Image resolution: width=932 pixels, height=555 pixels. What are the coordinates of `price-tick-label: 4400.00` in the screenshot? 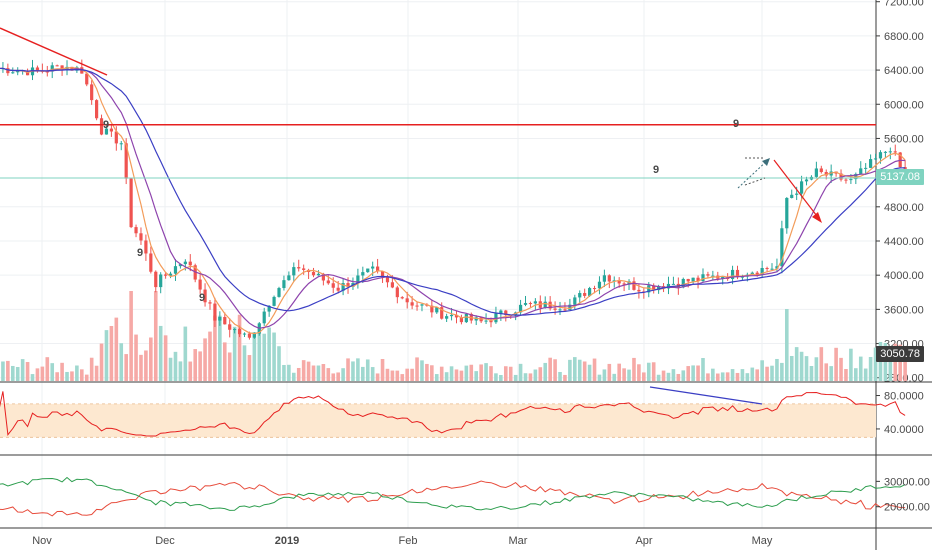 It's located at (904, 242).